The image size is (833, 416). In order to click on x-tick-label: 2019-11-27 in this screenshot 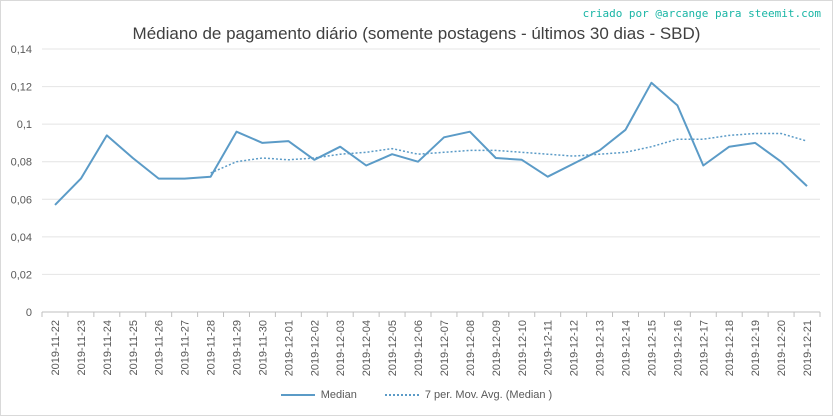, I will do `click(186, 347)`.